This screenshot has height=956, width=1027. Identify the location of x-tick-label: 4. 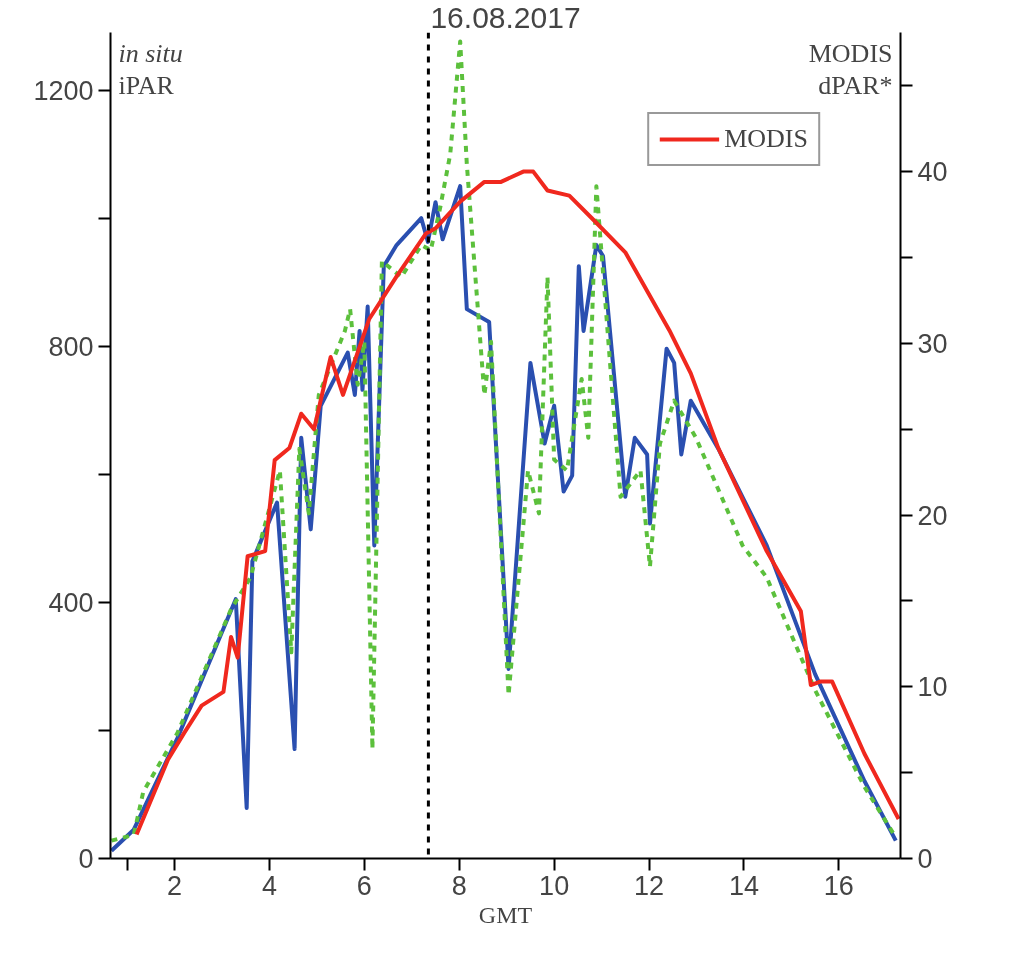
(269, 885).